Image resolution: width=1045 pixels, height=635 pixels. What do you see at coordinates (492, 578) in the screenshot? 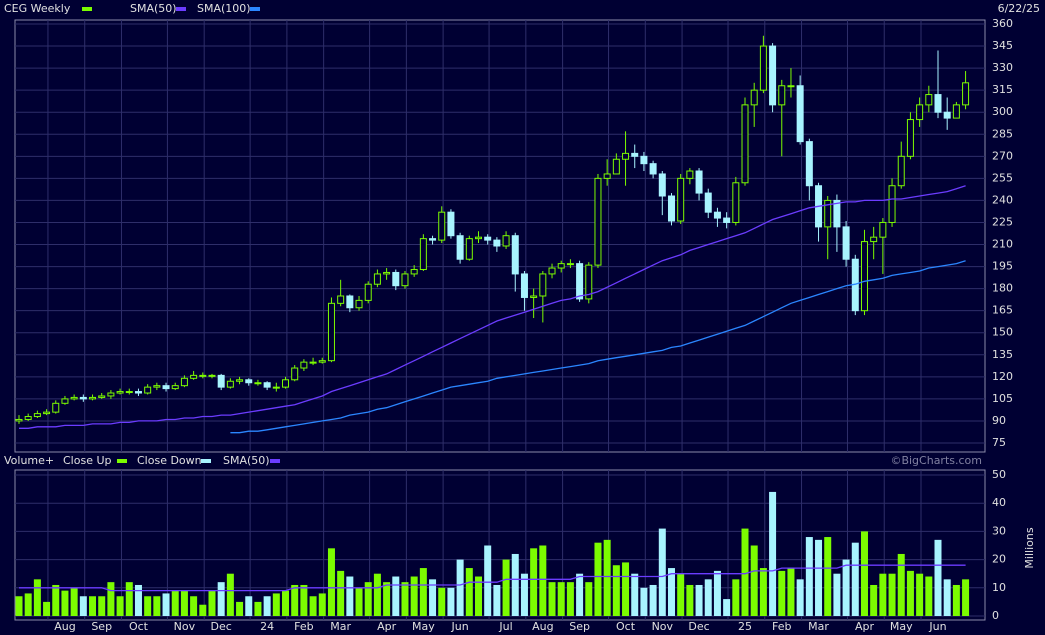
I see `sma-line` at bounding box center [492, 578].